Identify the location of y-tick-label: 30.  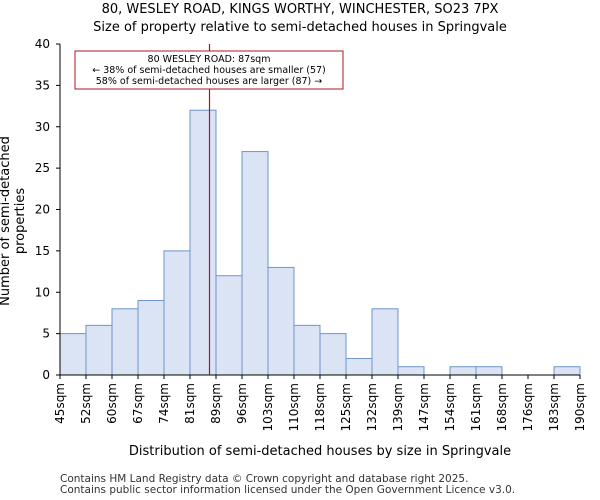
(42, 127).